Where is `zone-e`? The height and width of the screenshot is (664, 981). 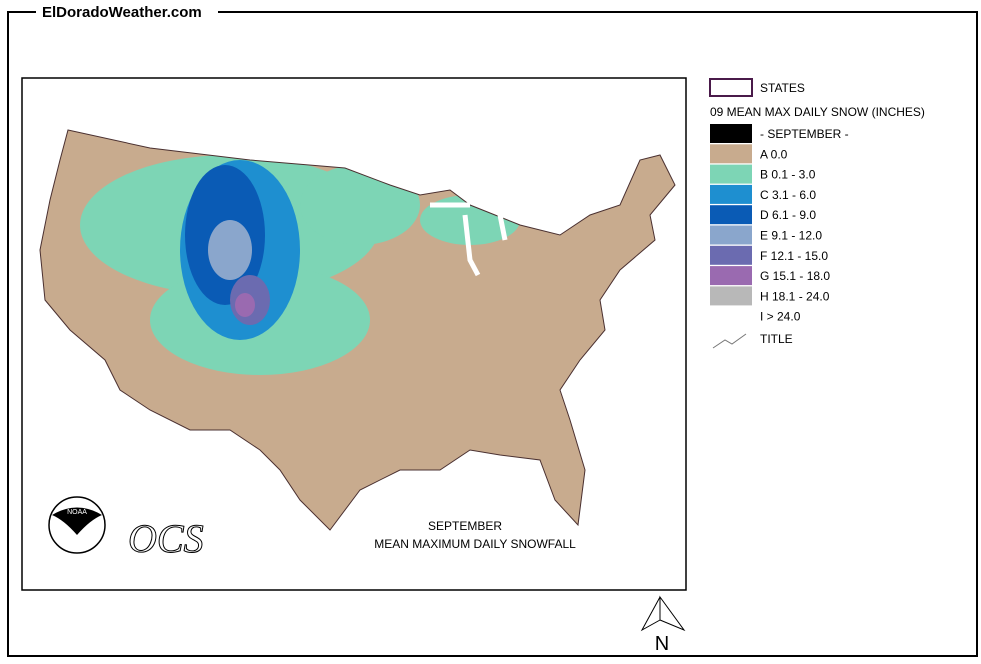
zone-e is located at coordinates (230, 250).